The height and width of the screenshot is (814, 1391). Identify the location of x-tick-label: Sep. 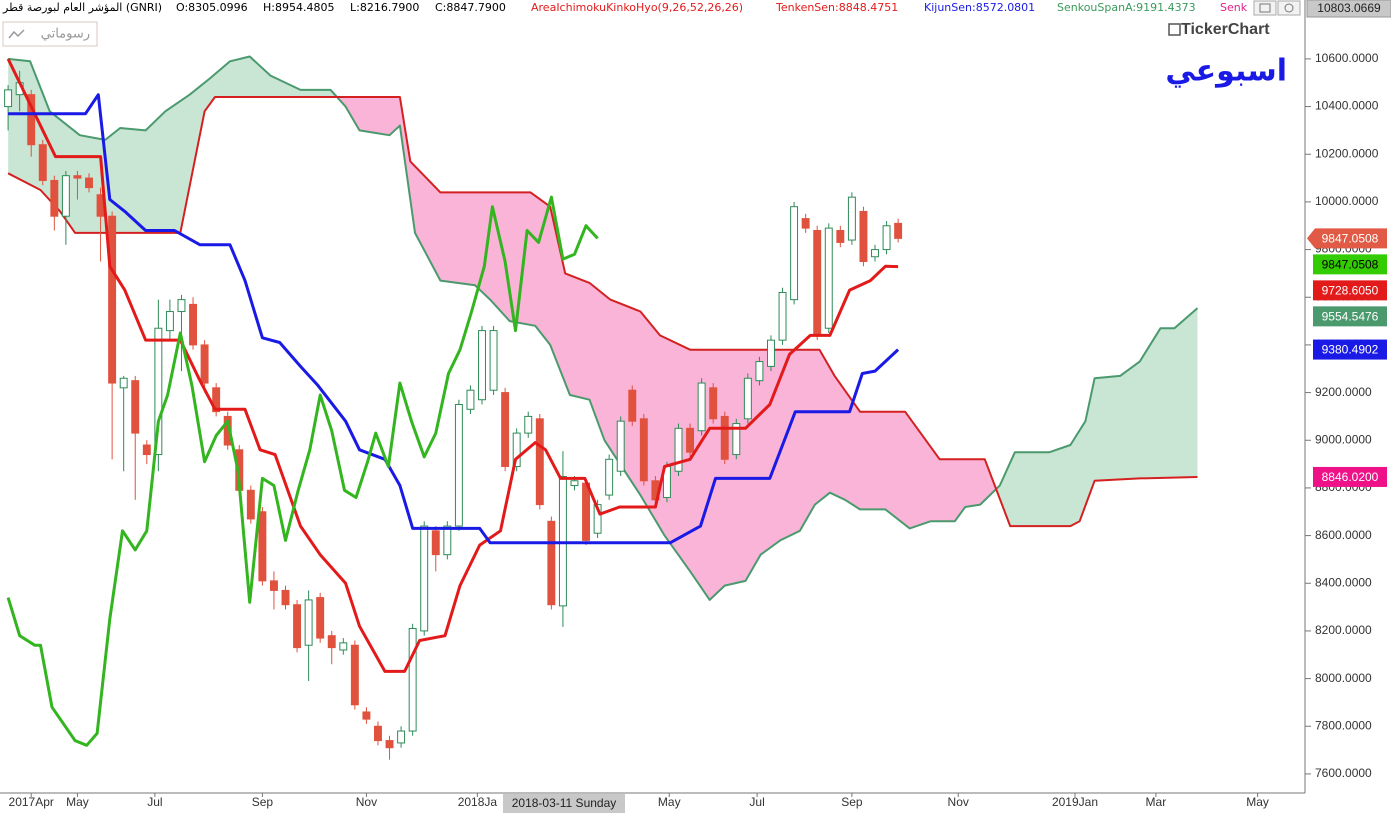
(263, 802).